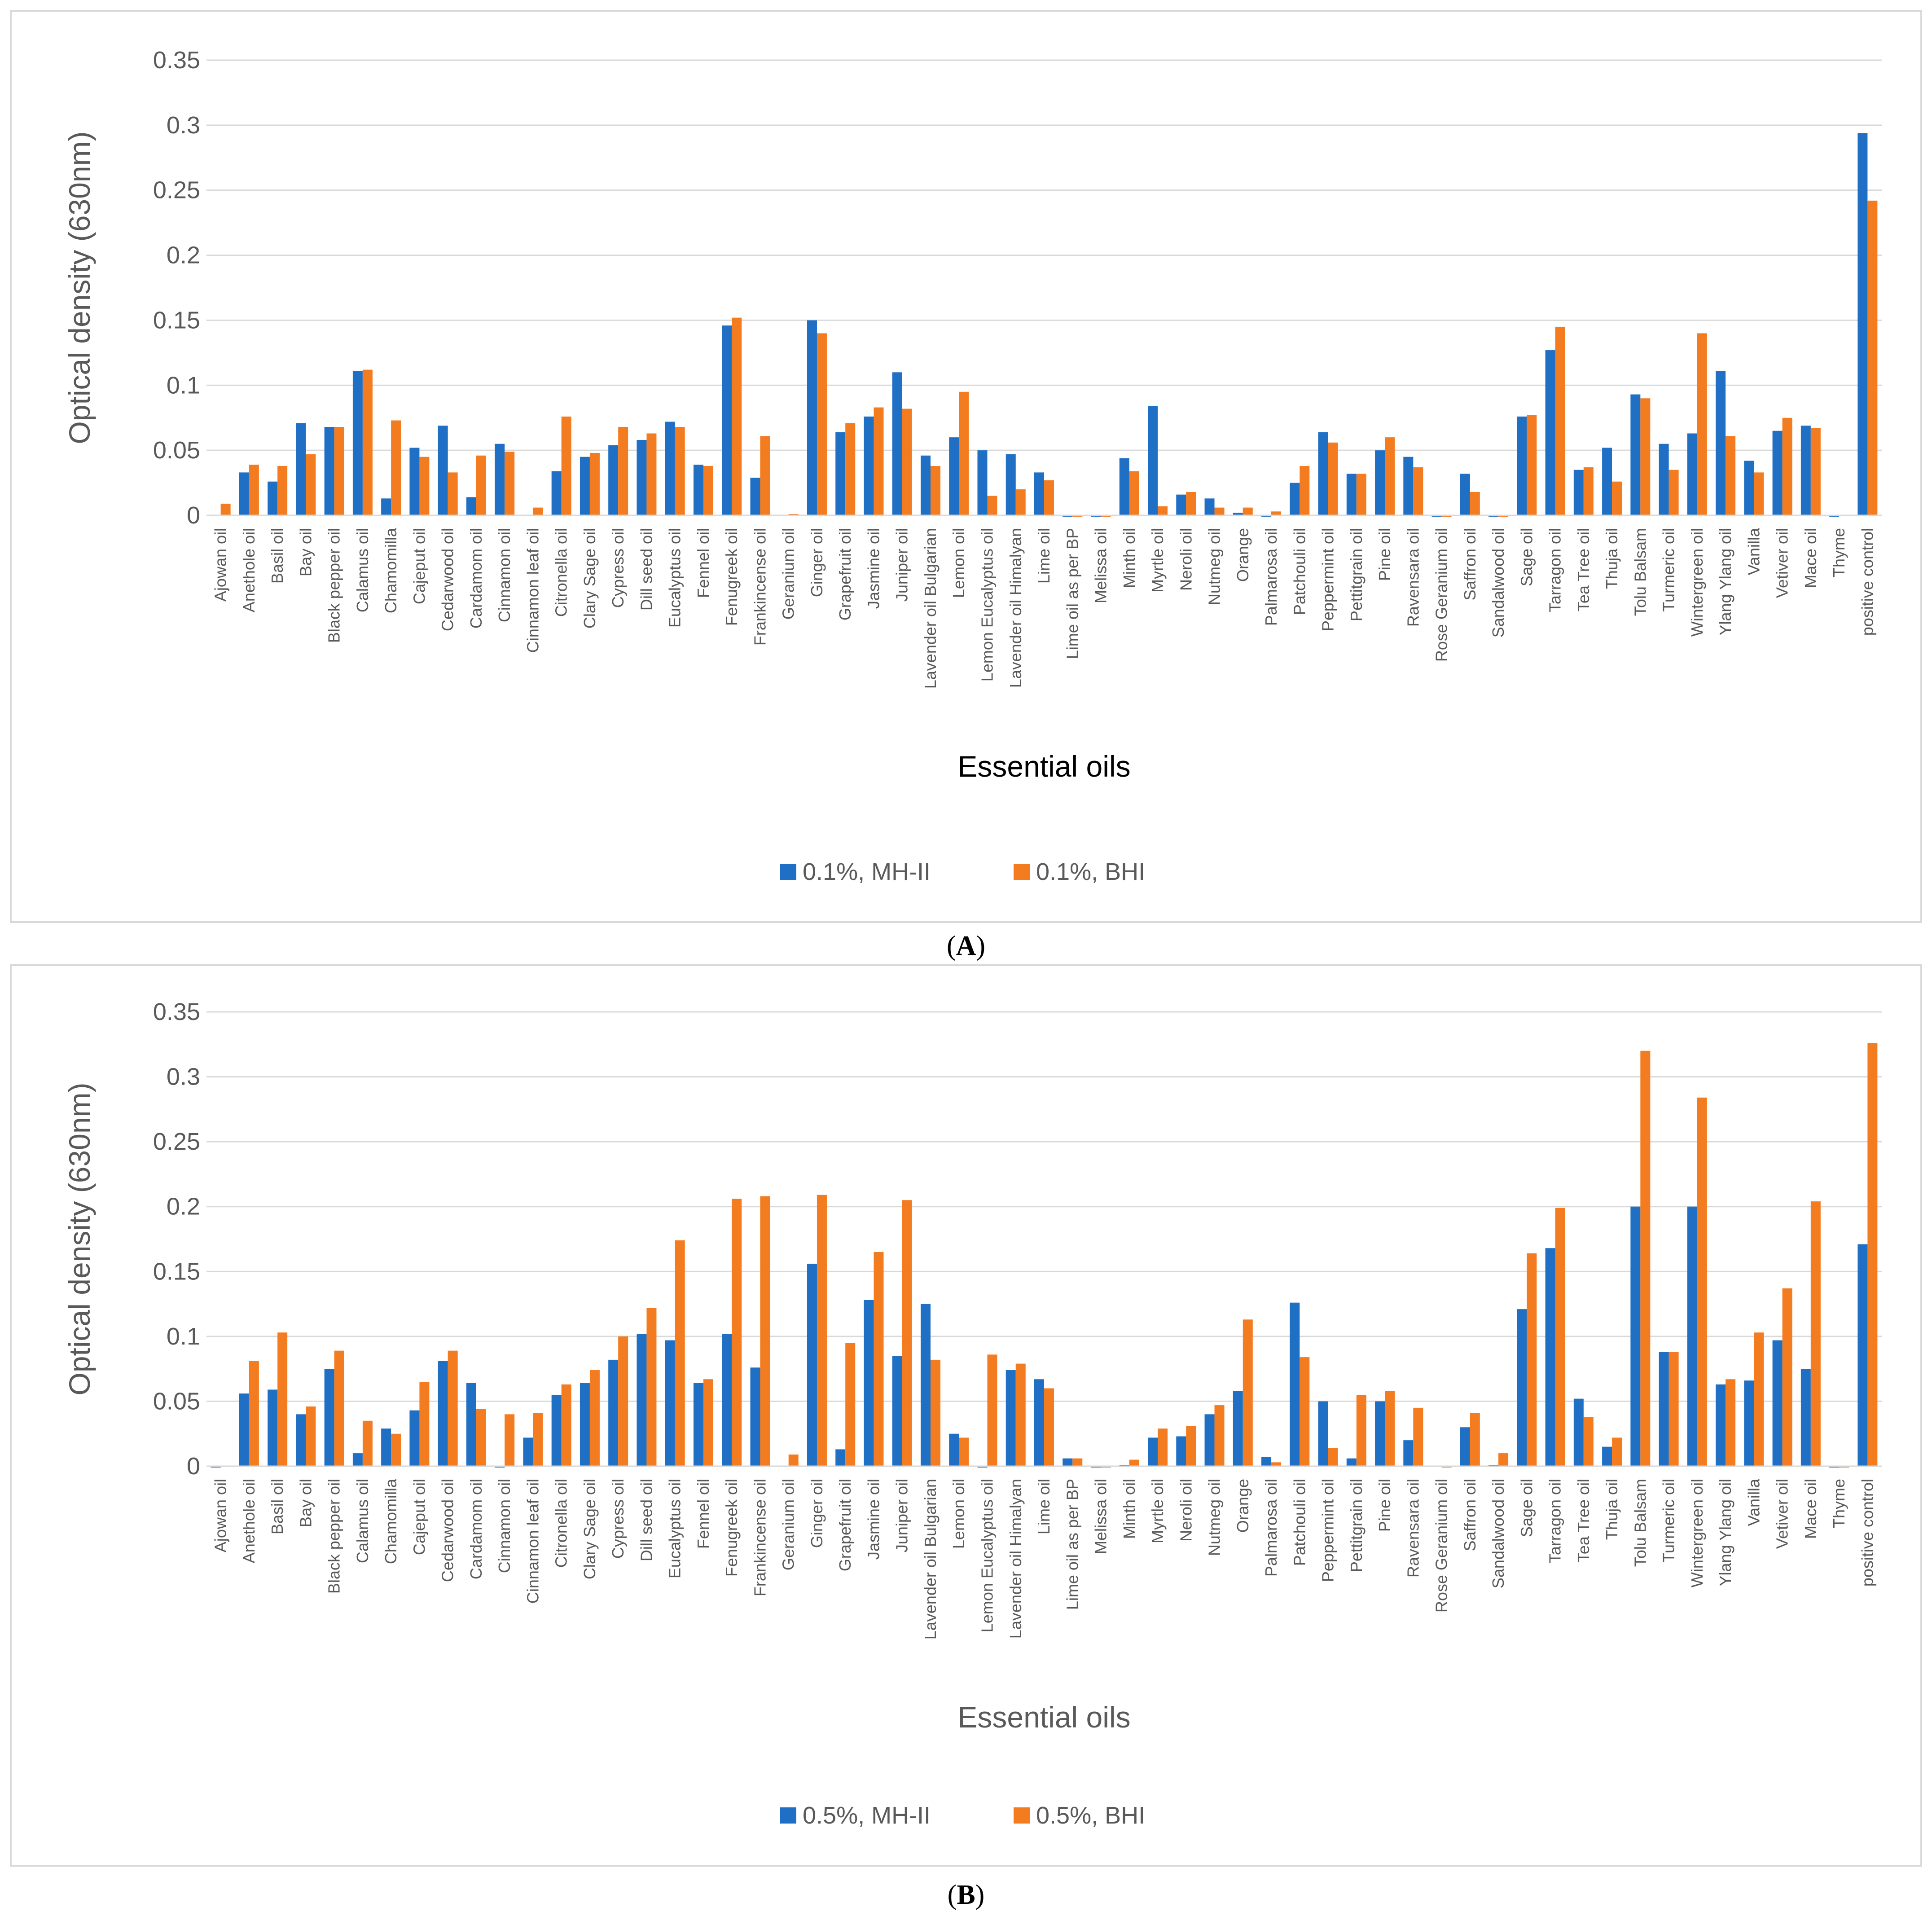 Image resolution: width=1932 pixels, height=1925 pixels. I want to click on chart-a-bar-0-1-bhi-saffron-oil, so click(1475, 503).